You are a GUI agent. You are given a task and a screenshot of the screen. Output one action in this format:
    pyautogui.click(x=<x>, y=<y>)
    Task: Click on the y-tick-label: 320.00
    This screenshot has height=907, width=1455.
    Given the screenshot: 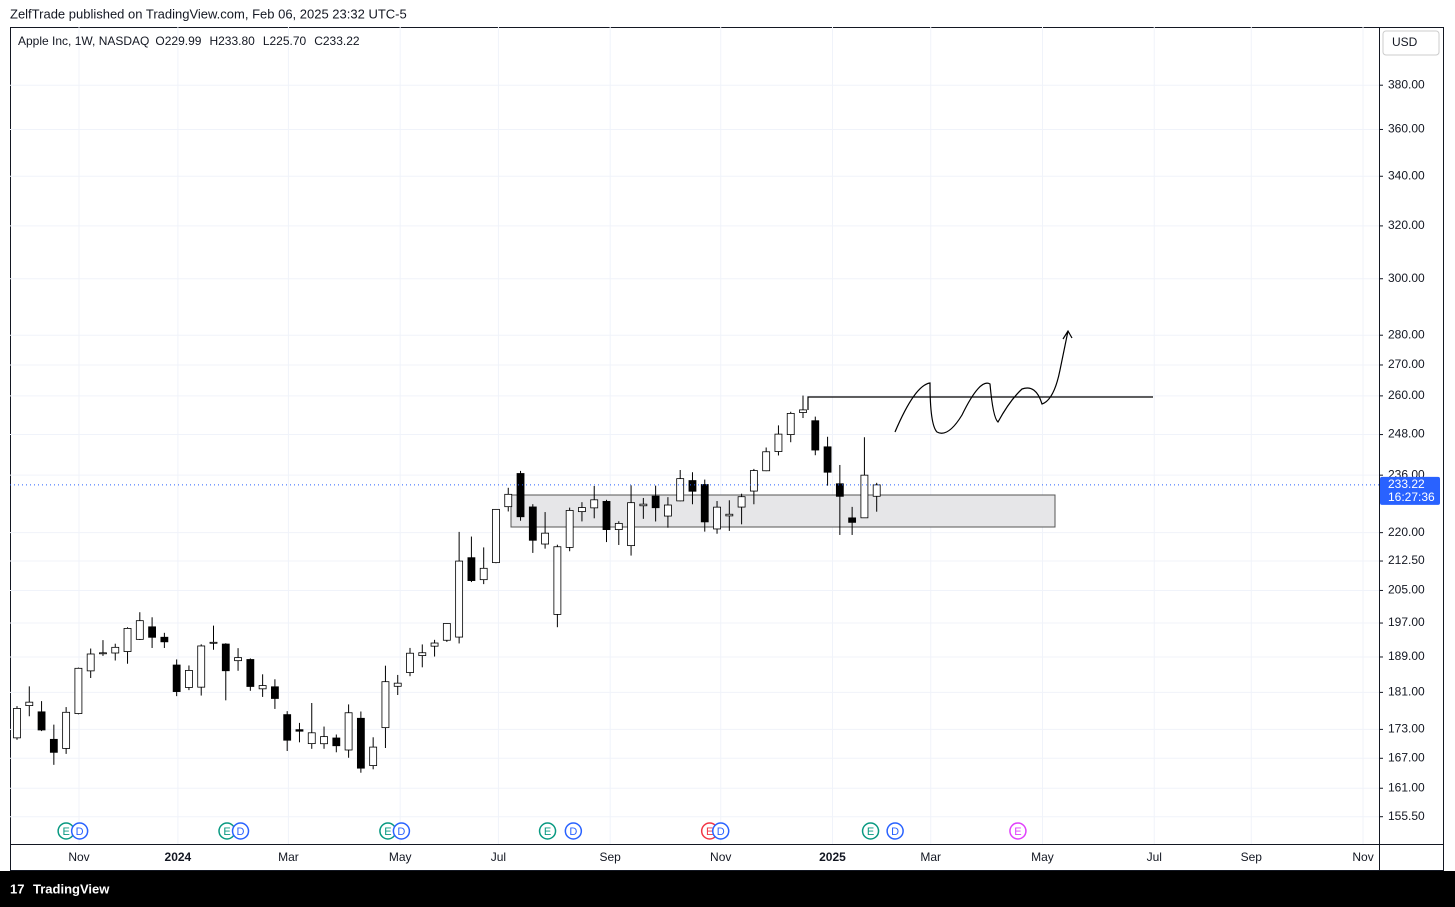 What is the action you would take?
    pyautogui.click(x=1406, y=225)
    